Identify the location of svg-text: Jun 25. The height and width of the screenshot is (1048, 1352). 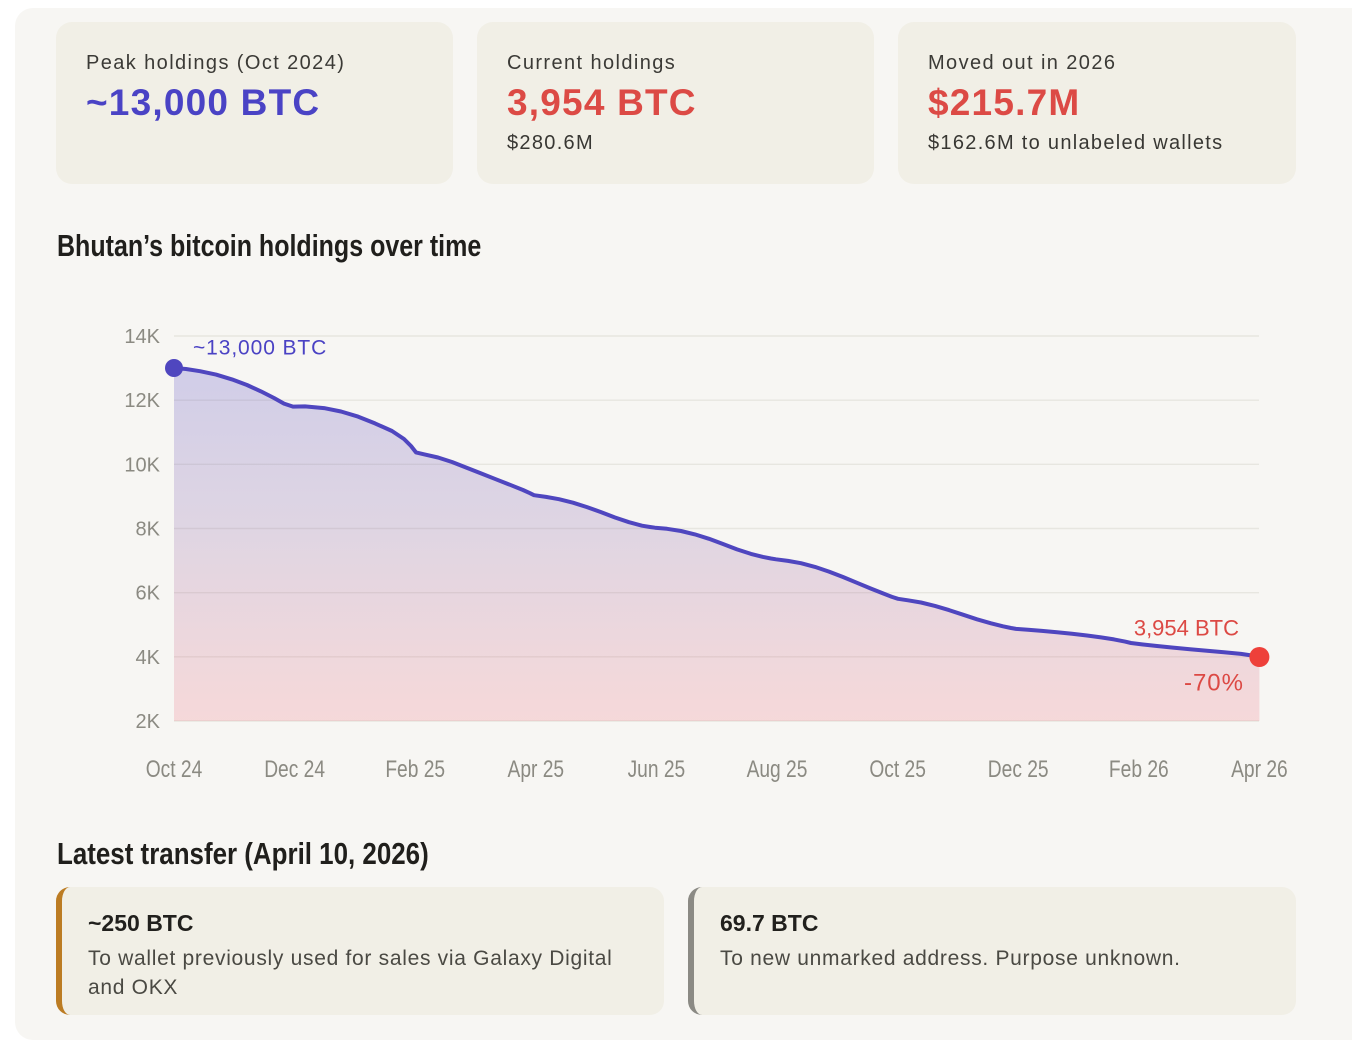
(657, 769).